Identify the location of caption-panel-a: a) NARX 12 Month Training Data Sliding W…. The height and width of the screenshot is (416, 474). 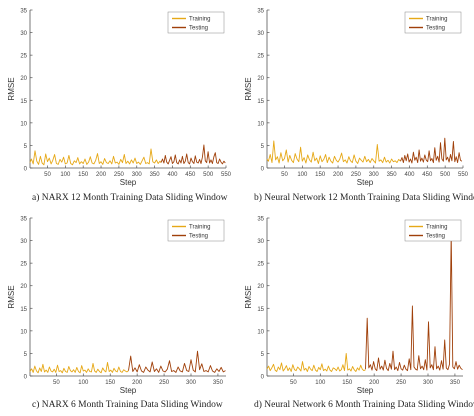
(130, 198).